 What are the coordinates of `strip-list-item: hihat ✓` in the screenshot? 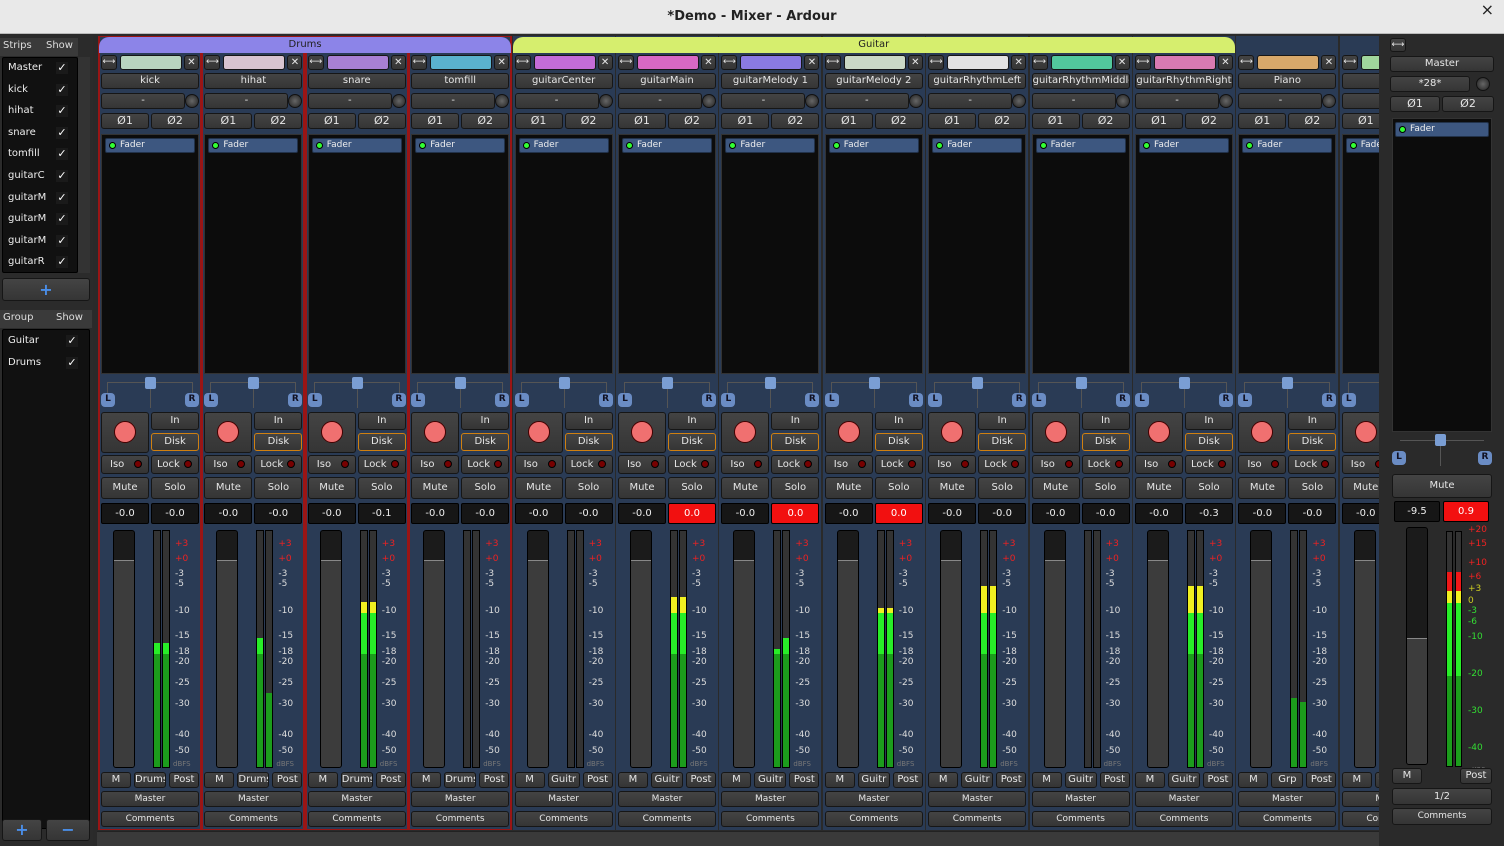 It's located at (40, 111).